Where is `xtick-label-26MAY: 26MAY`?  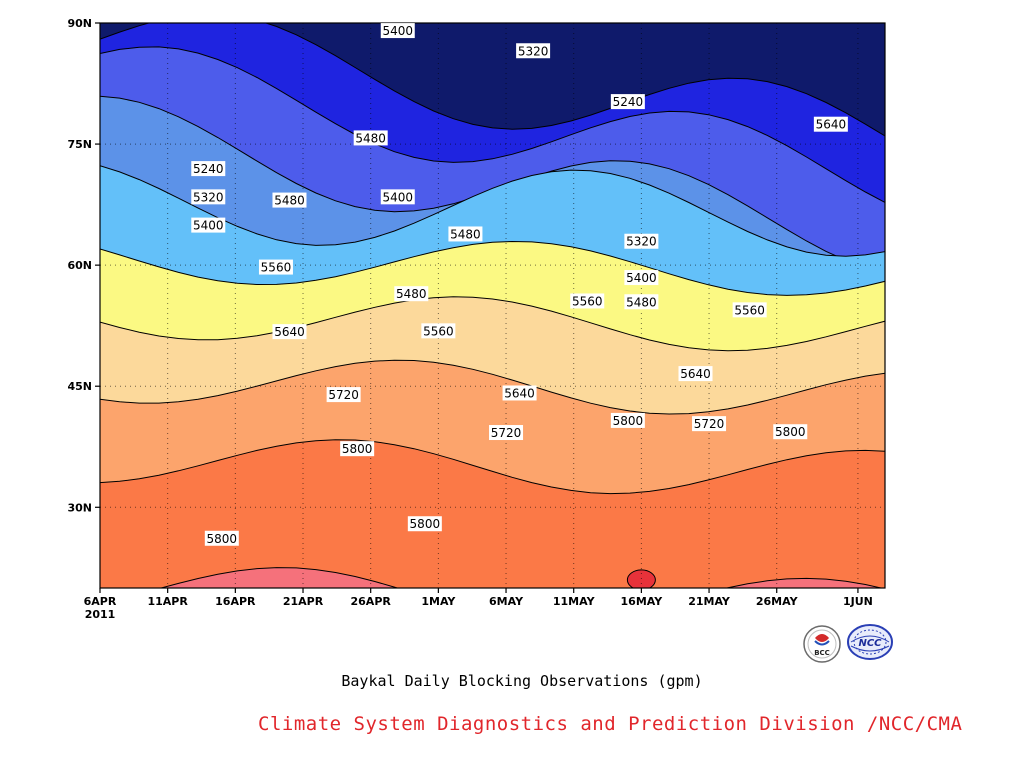
xtick-label-26MAY: 26MAY is located at coordinates (777, 601).